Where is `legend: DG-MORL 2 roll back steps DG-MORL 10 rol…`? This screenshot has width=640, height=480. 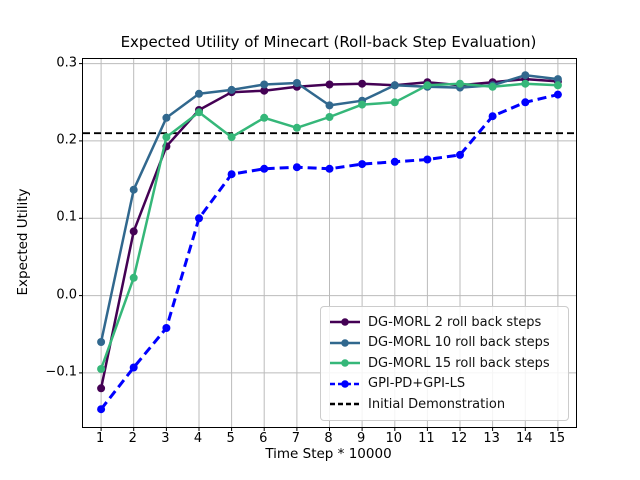 legend: DG-MORL 2 roll back steps DG-MORL 10 rol… is located at coordinates (444, 363).